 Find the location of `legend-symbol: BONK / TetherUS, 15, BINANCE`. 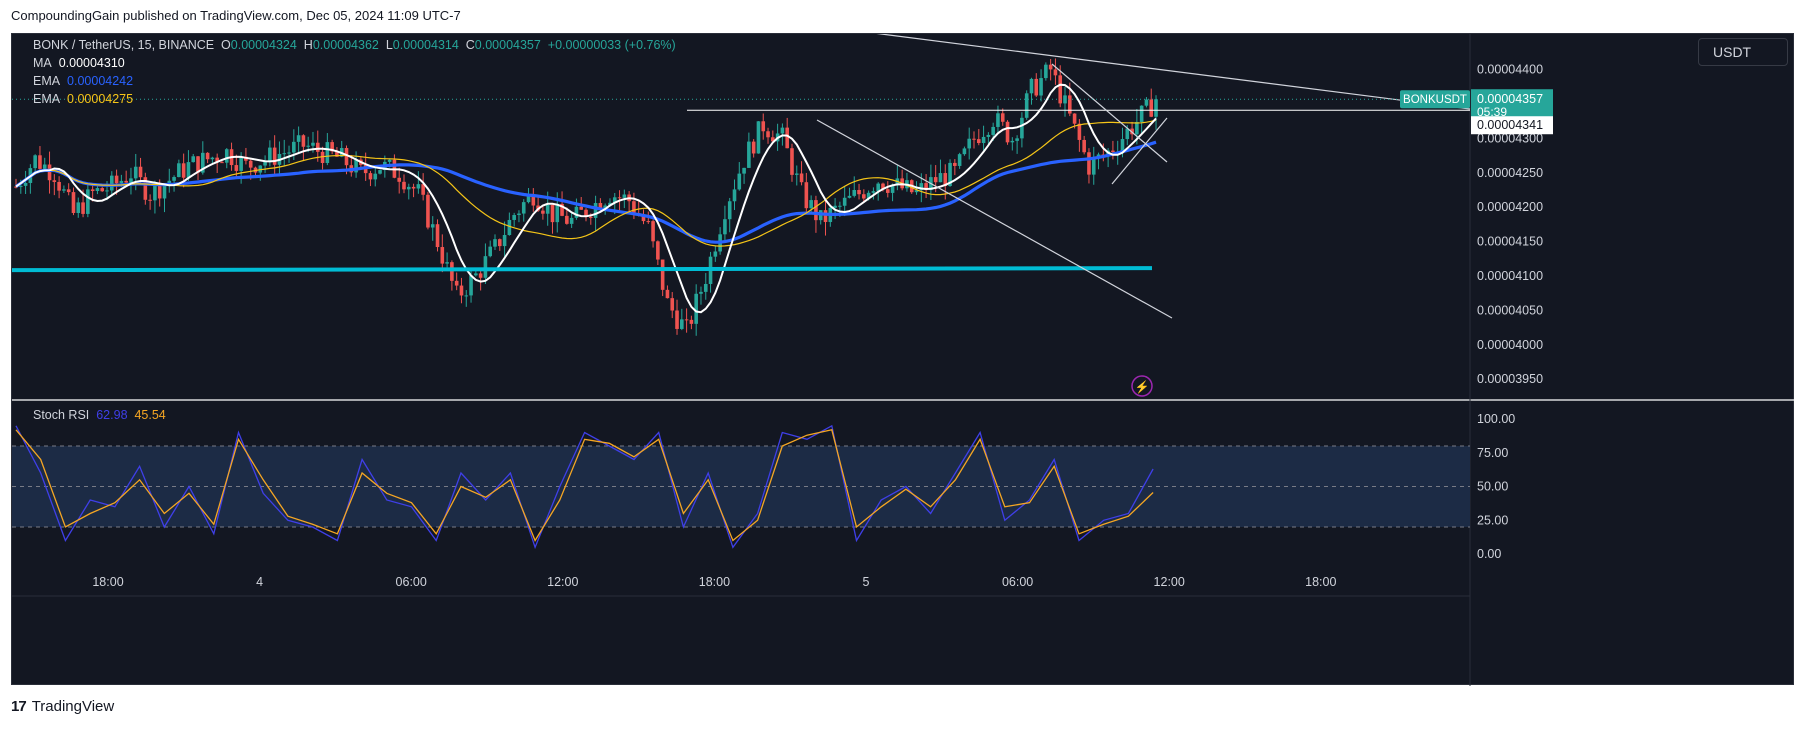

legend-symbol: BONK / TetherUS, 15, BINANCE is located at coordinates (124, 45).